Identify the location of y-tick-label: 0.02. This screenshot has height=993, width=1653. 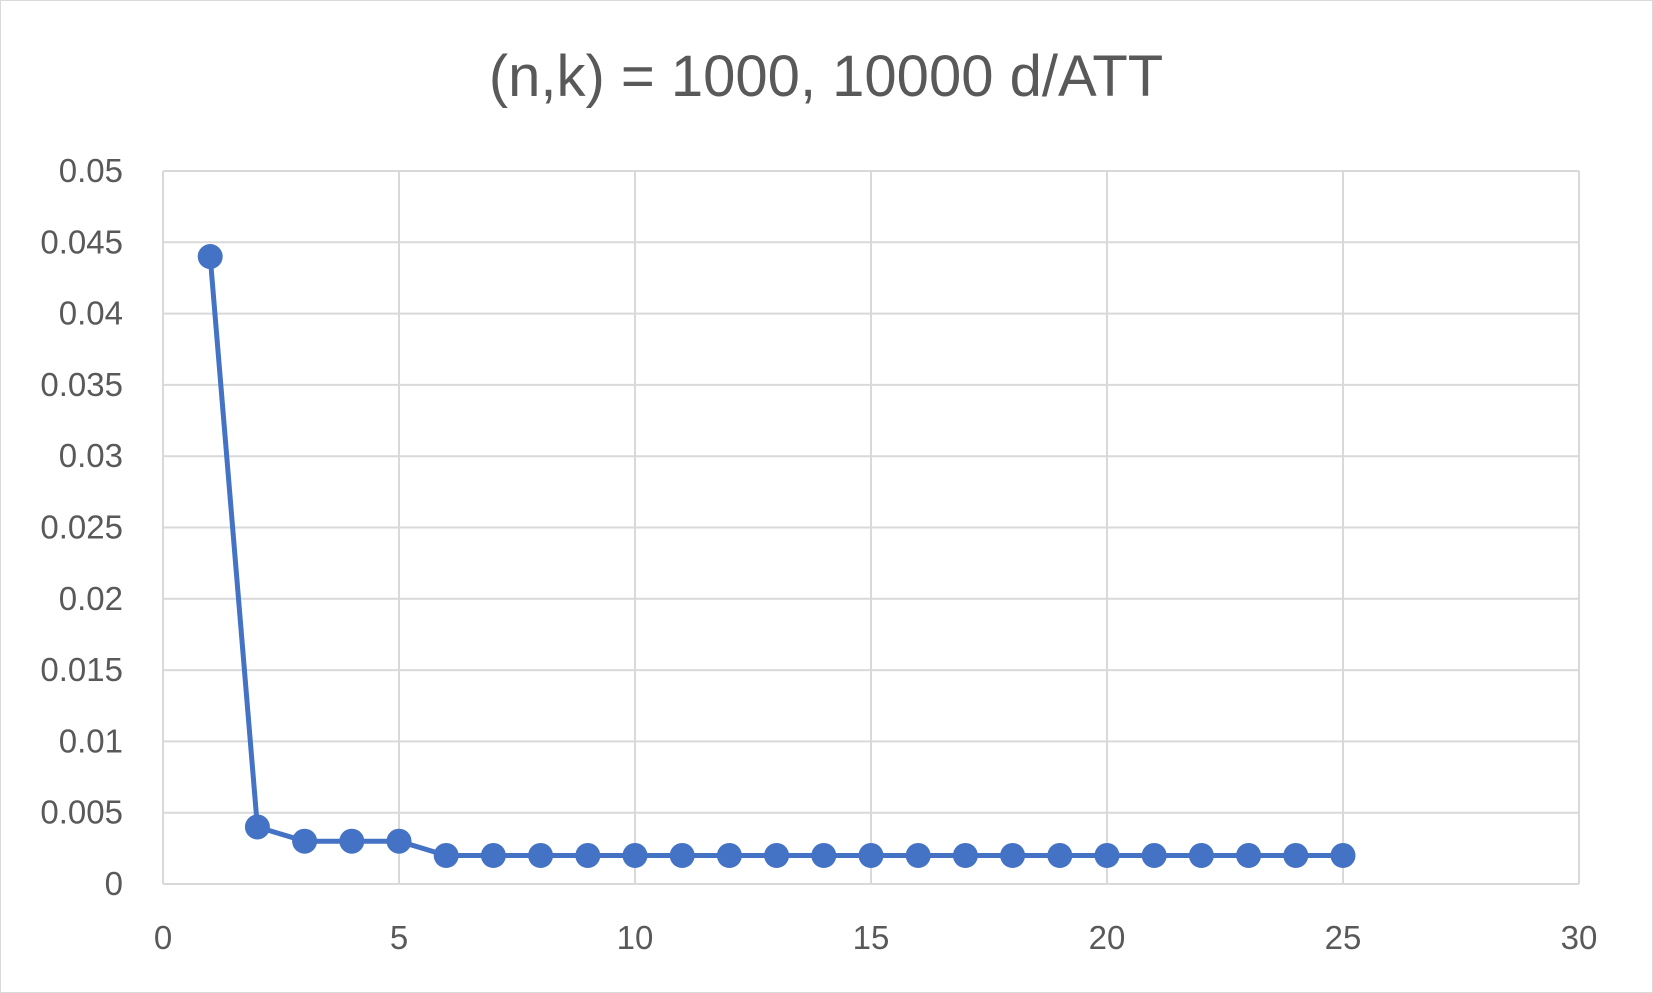
(91, 598).